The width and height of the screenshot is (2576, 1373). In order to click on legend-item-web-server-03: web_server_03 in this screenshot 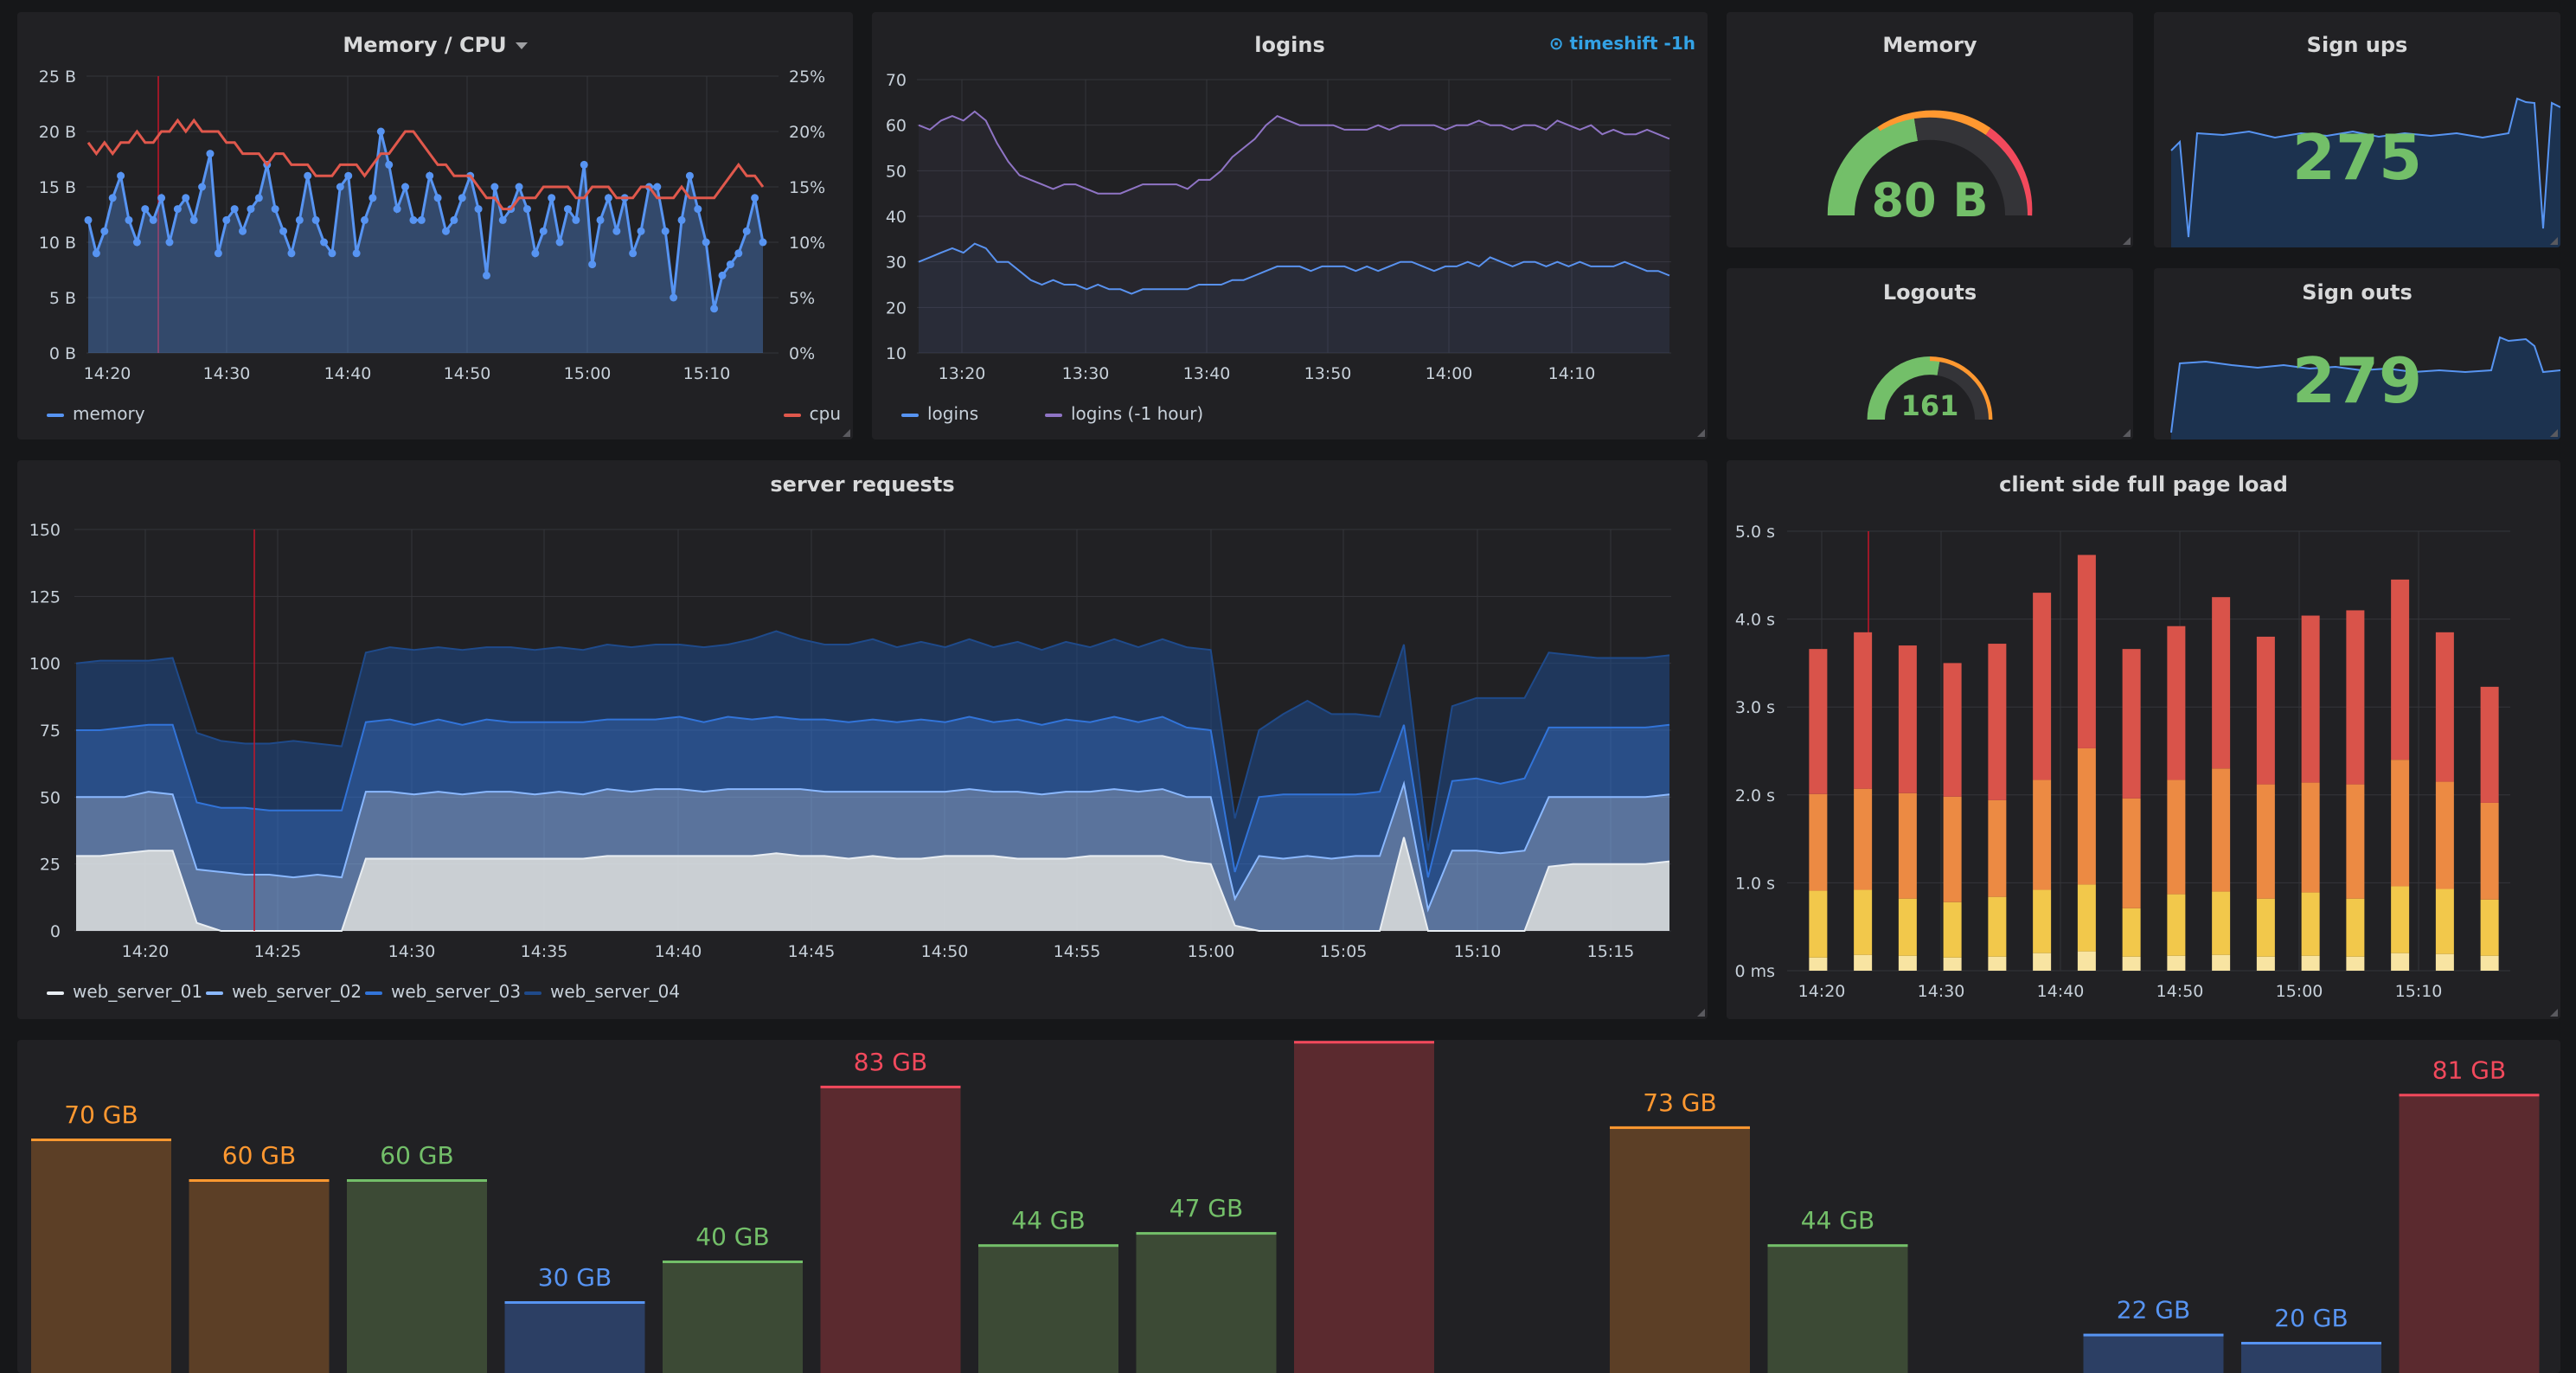, I will do `click(443, 991)`.